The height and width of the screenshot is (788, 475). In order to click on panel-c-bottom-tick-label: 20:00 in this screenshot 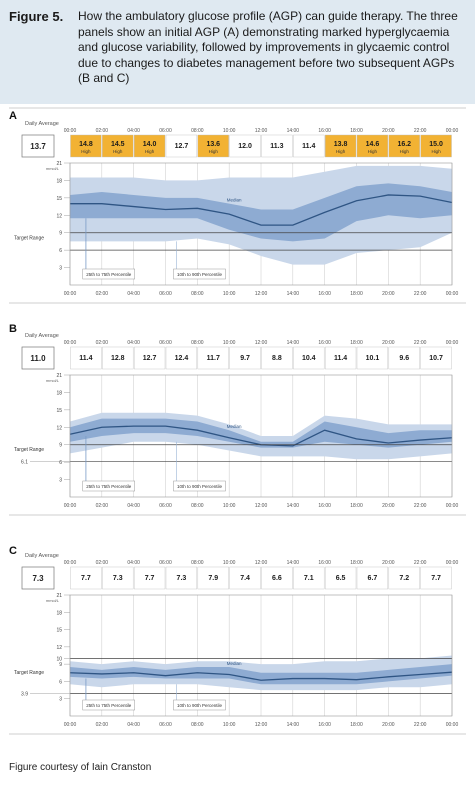, I will do `click(388, 725)`.